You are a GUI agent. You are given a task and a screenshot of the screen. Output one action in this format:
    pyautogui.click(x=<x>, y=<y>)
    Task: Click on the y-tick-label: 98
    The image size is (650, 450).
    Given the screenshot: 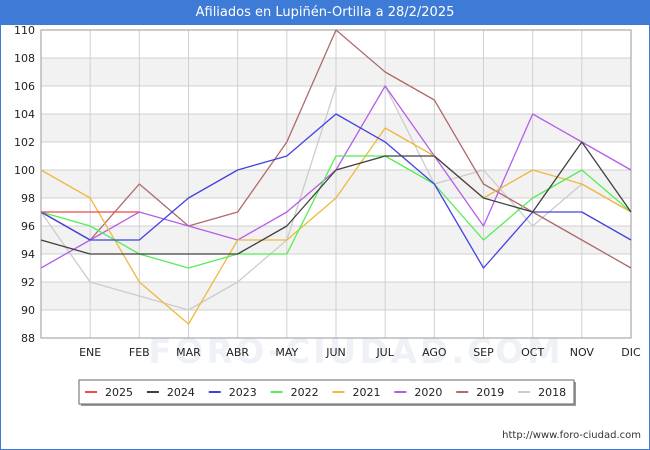 What is the action you would take?
    pyautogui.click(x=28, y=198)
    